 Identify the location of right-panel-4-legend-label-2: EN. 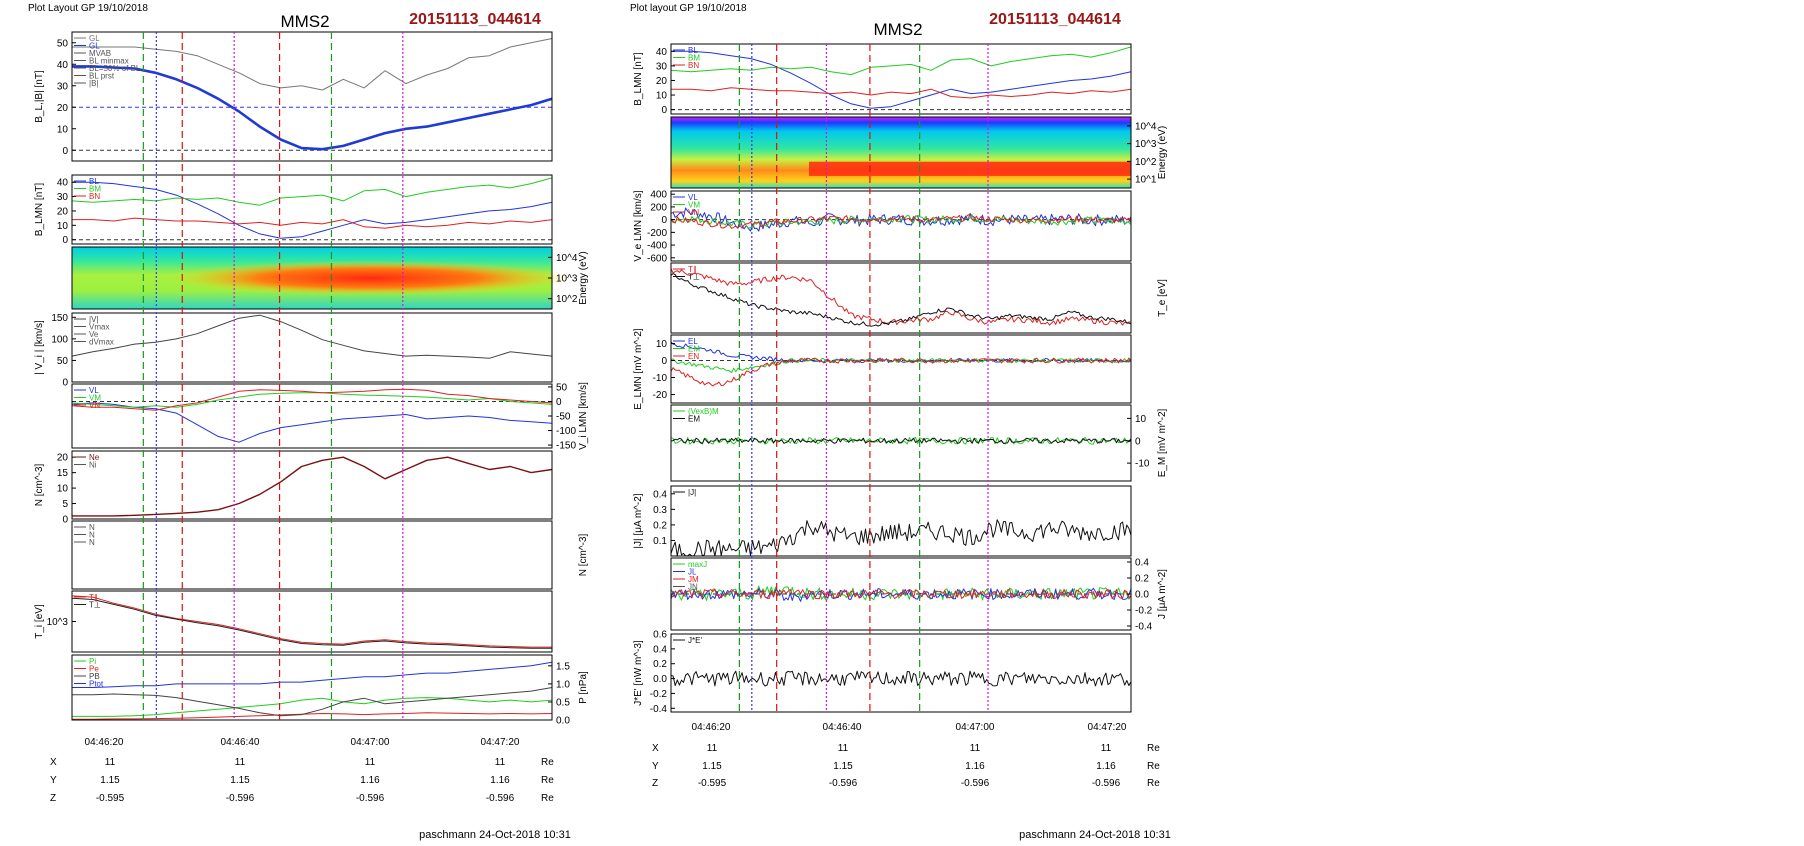
(693, 356).